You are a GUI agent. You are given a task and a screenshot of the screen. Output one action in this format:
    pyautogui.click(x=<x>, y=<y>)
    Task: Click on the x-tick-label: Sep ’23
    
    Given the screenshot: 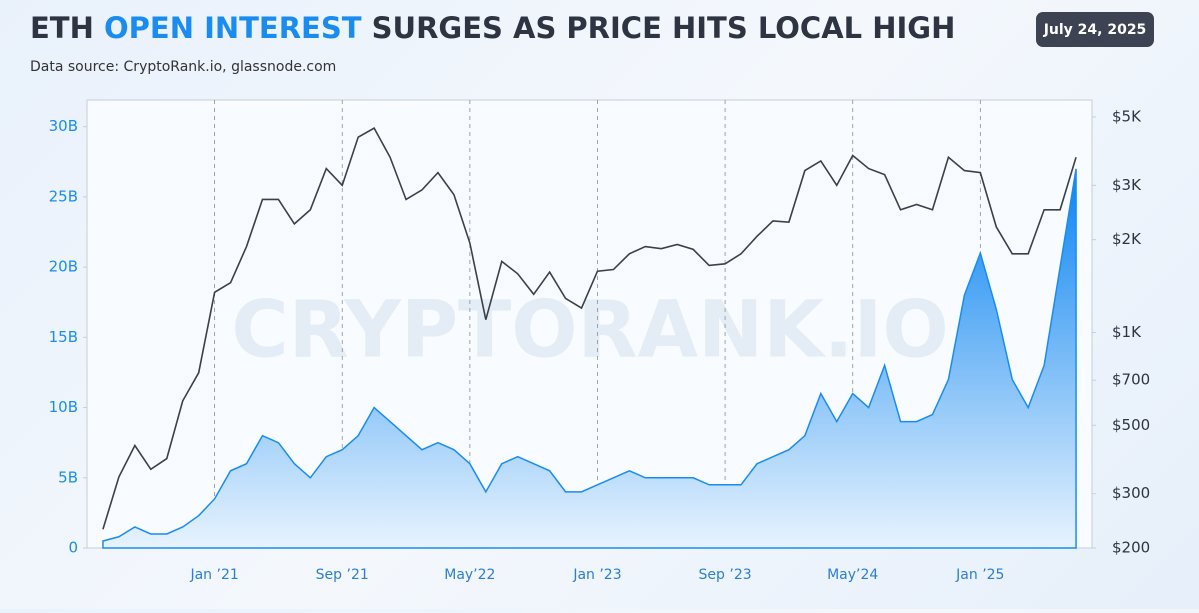 What is the action you would take?
    pyautogui.click(x=725, y=575)
    